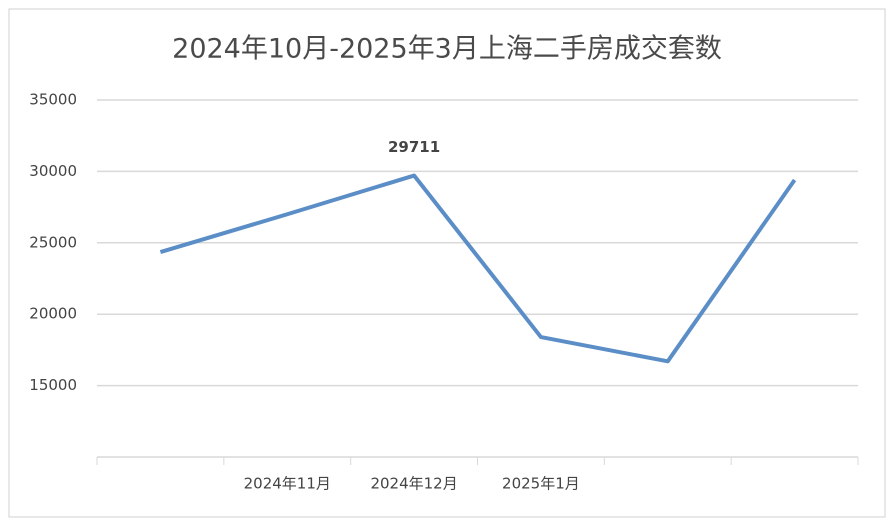 The width and height of the screenshot is (894, 530). Describe the element at coordinates (53, 314) in the screenshot. I see `y-tick-label: 20000` at that location.